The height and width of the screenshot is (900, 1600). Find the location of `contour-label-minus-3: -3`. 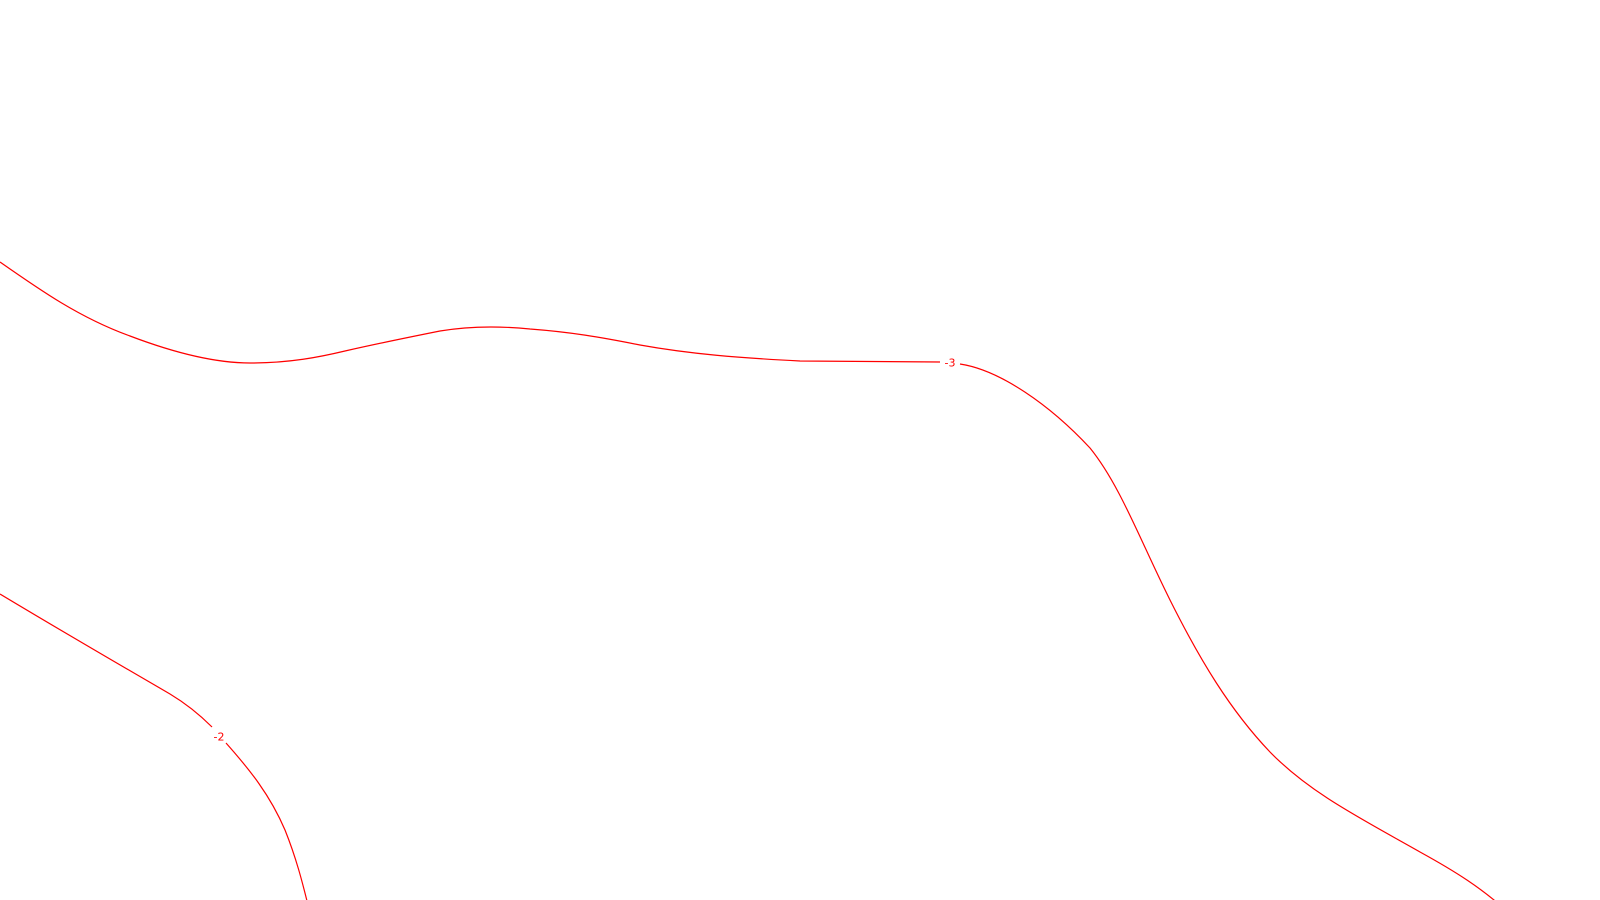

contour-label-minus-3: -3 is located at coordinates (950, 363).